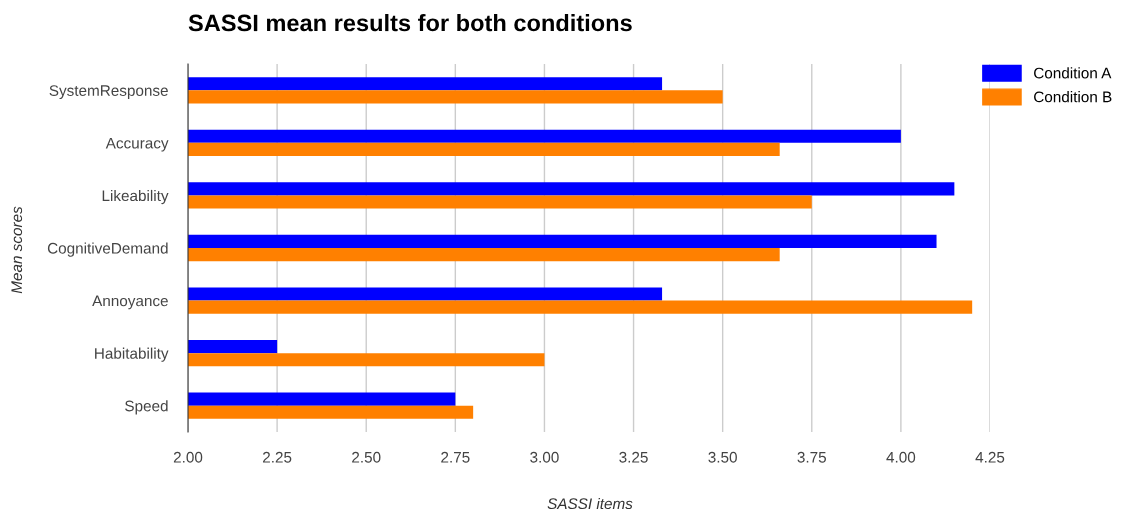 The image size is (1126, 516). Describe the element at coordinates (132, 354) in the screenshot. I see `y-tick-label: Habitability` at that location.